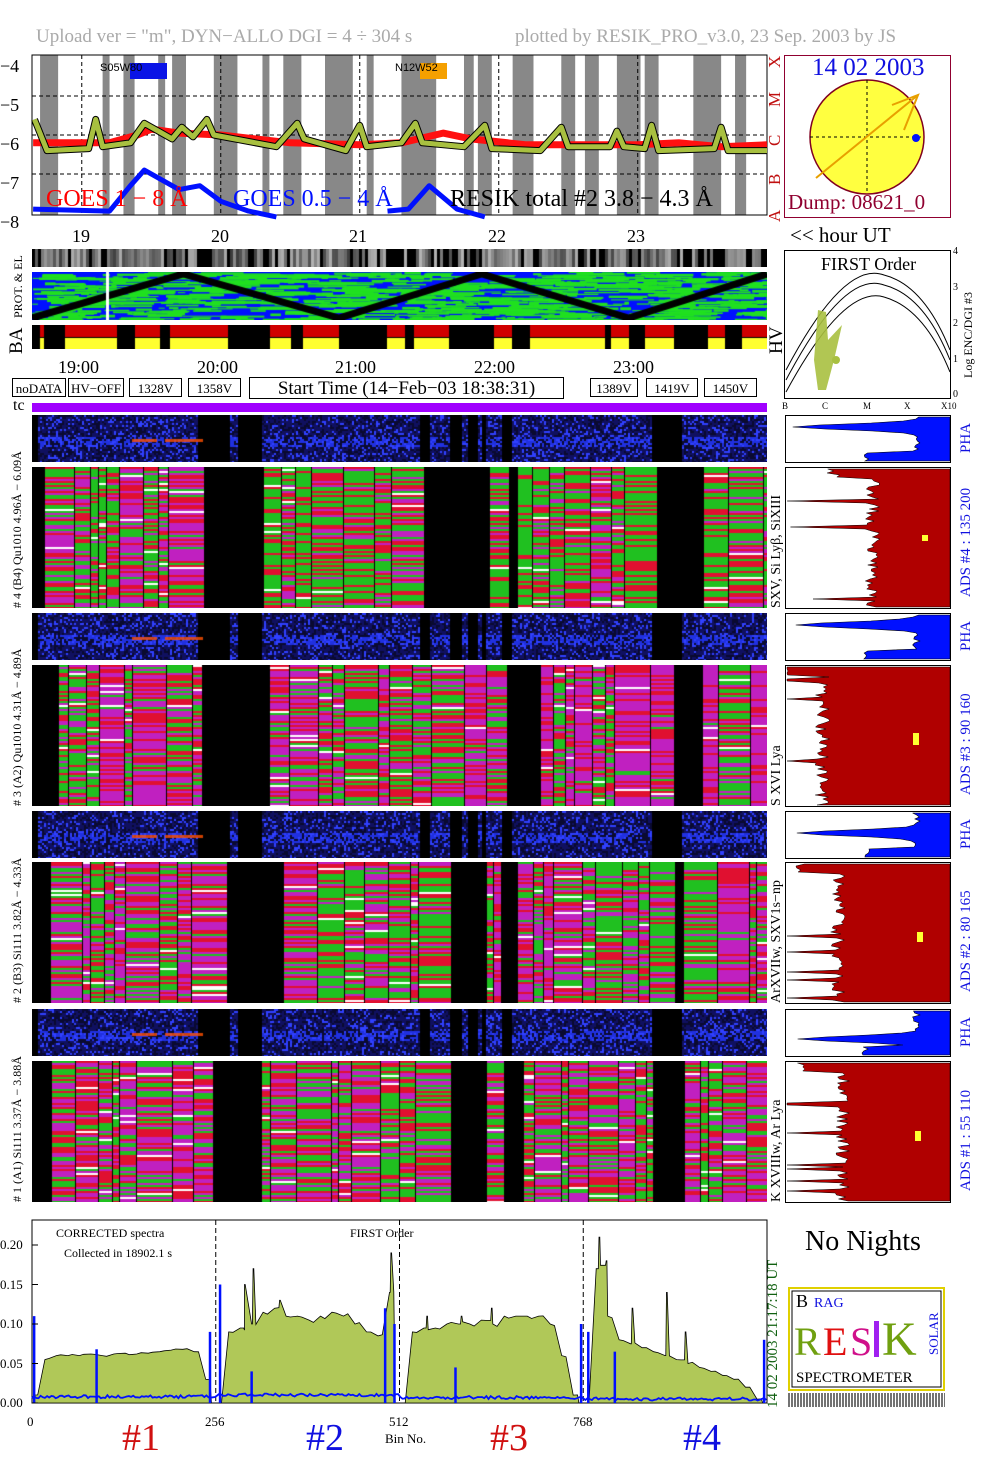  What do you see at coordinates (968, 335) in the screenshot?
I see `first-order-y-label: Log ENC/DGI #3` at bounding box center [968, 335].